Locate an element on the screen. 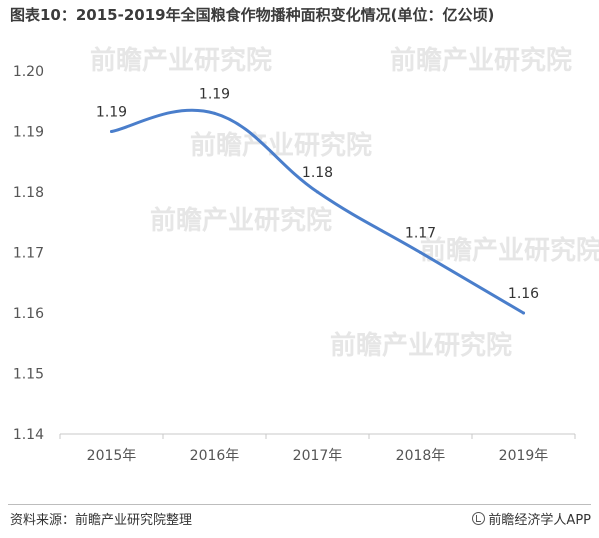  y-tick-label: 1.14 is located at coordinates (28, 435).